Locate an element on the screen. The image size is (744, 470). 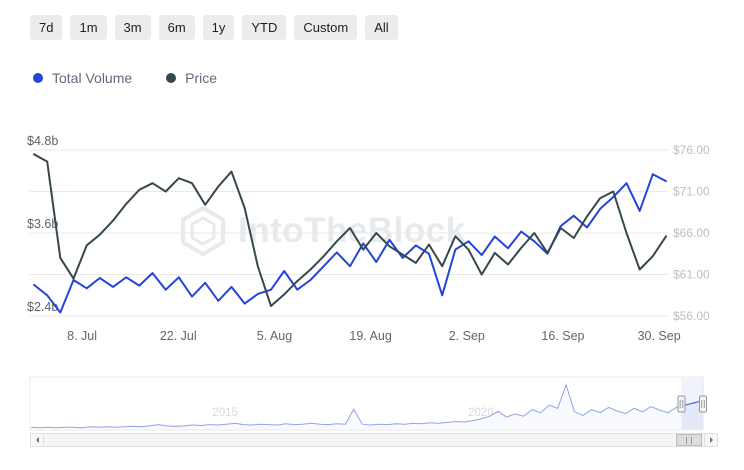
legend-item-price: Price is located at coordinates (191, 78).